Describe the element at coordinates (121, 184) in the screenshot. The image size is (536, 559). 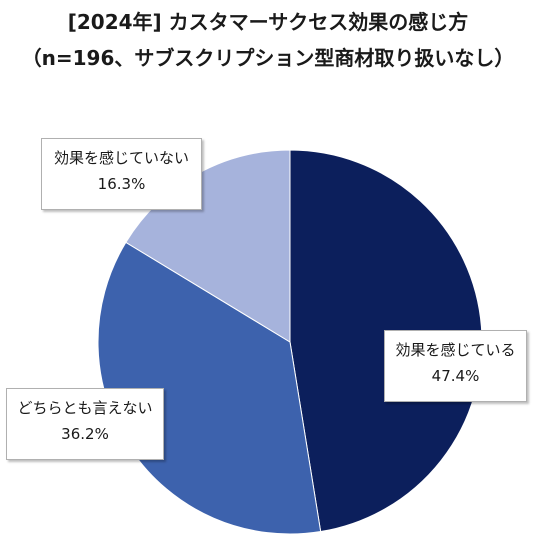
I see `slice-value-no-effect: 16.3%` at that location.